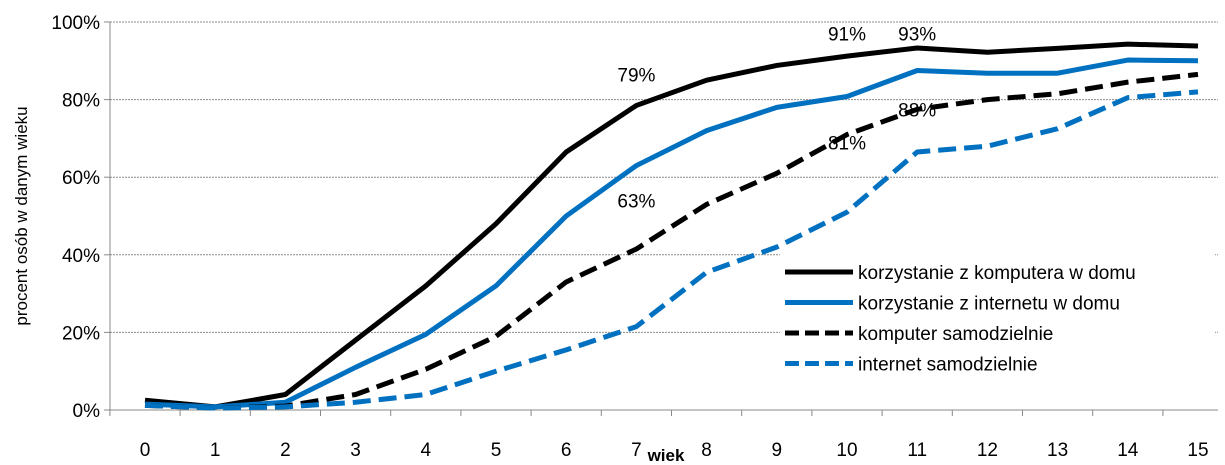 Image resolution: width=1225 pixels, height=465 pixels. What do you see at coordinates (215, 450) in the screenshot?
I see `x-tick-label: 1` at bounding box center [215, 450].